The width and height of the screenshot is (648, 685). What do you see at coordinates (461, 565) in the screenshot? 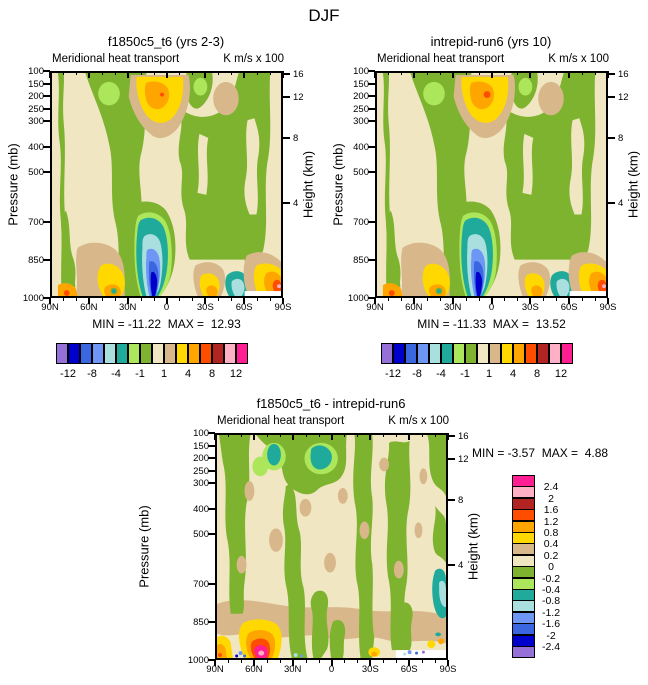
I see `height-tick-label: 4` at bounding box center [461, 565].